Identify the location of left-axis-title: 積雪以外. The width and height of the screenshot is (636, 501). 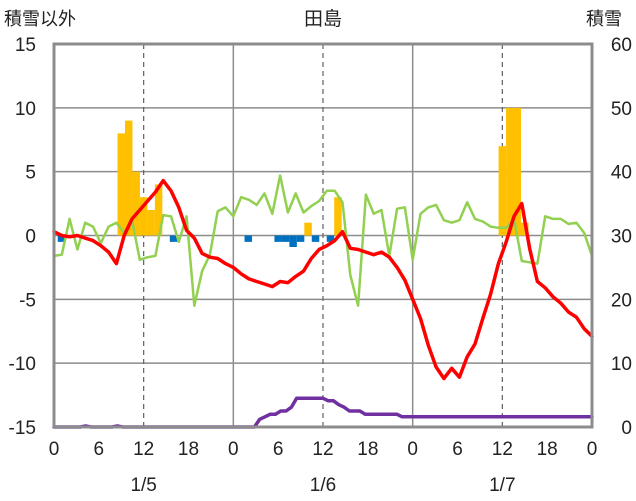
(40, 19).